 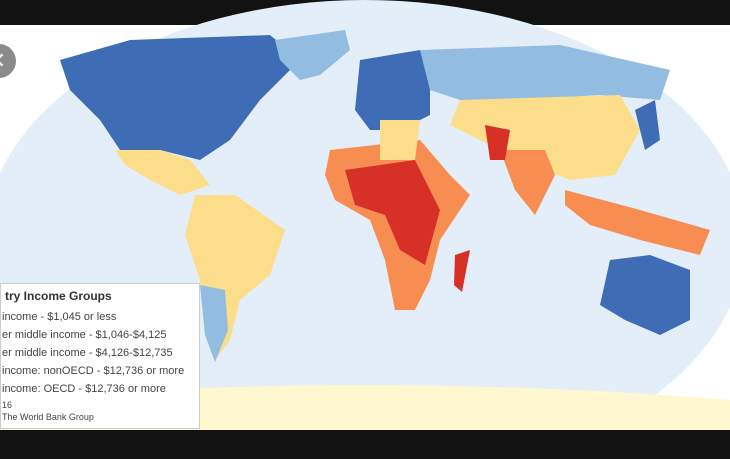 I want to click on legend-item: income - $1,045 or less, so click(x=59, y=317).